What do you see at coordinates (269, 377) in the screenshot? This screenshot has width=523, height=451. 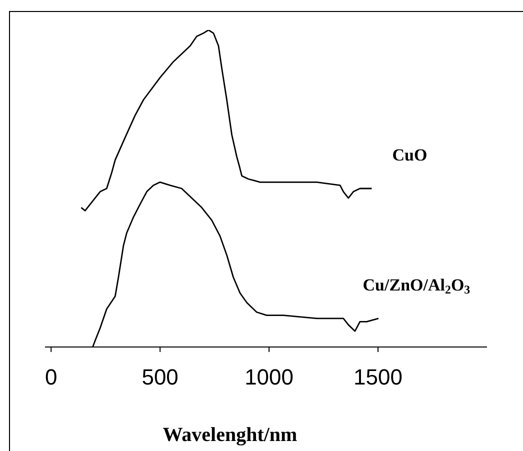 I see `x-tick-label: 1000` at bounding box center [269, 377].